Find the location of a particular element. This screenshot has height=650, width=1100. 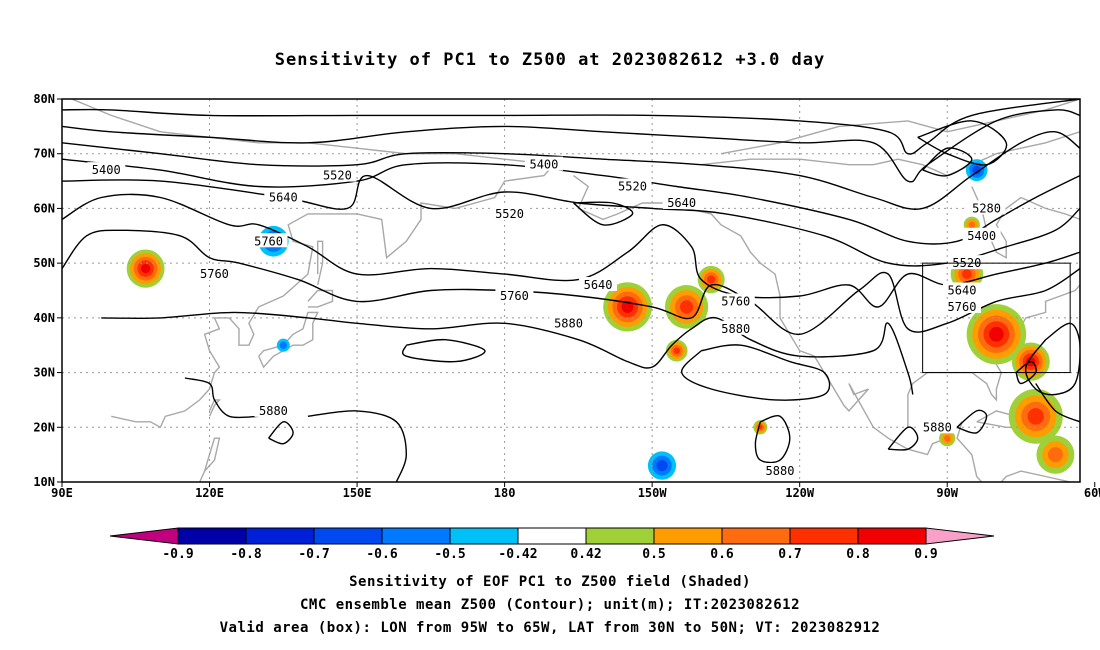

lon-tick-label: 120W is located at coordinates (800, 493).